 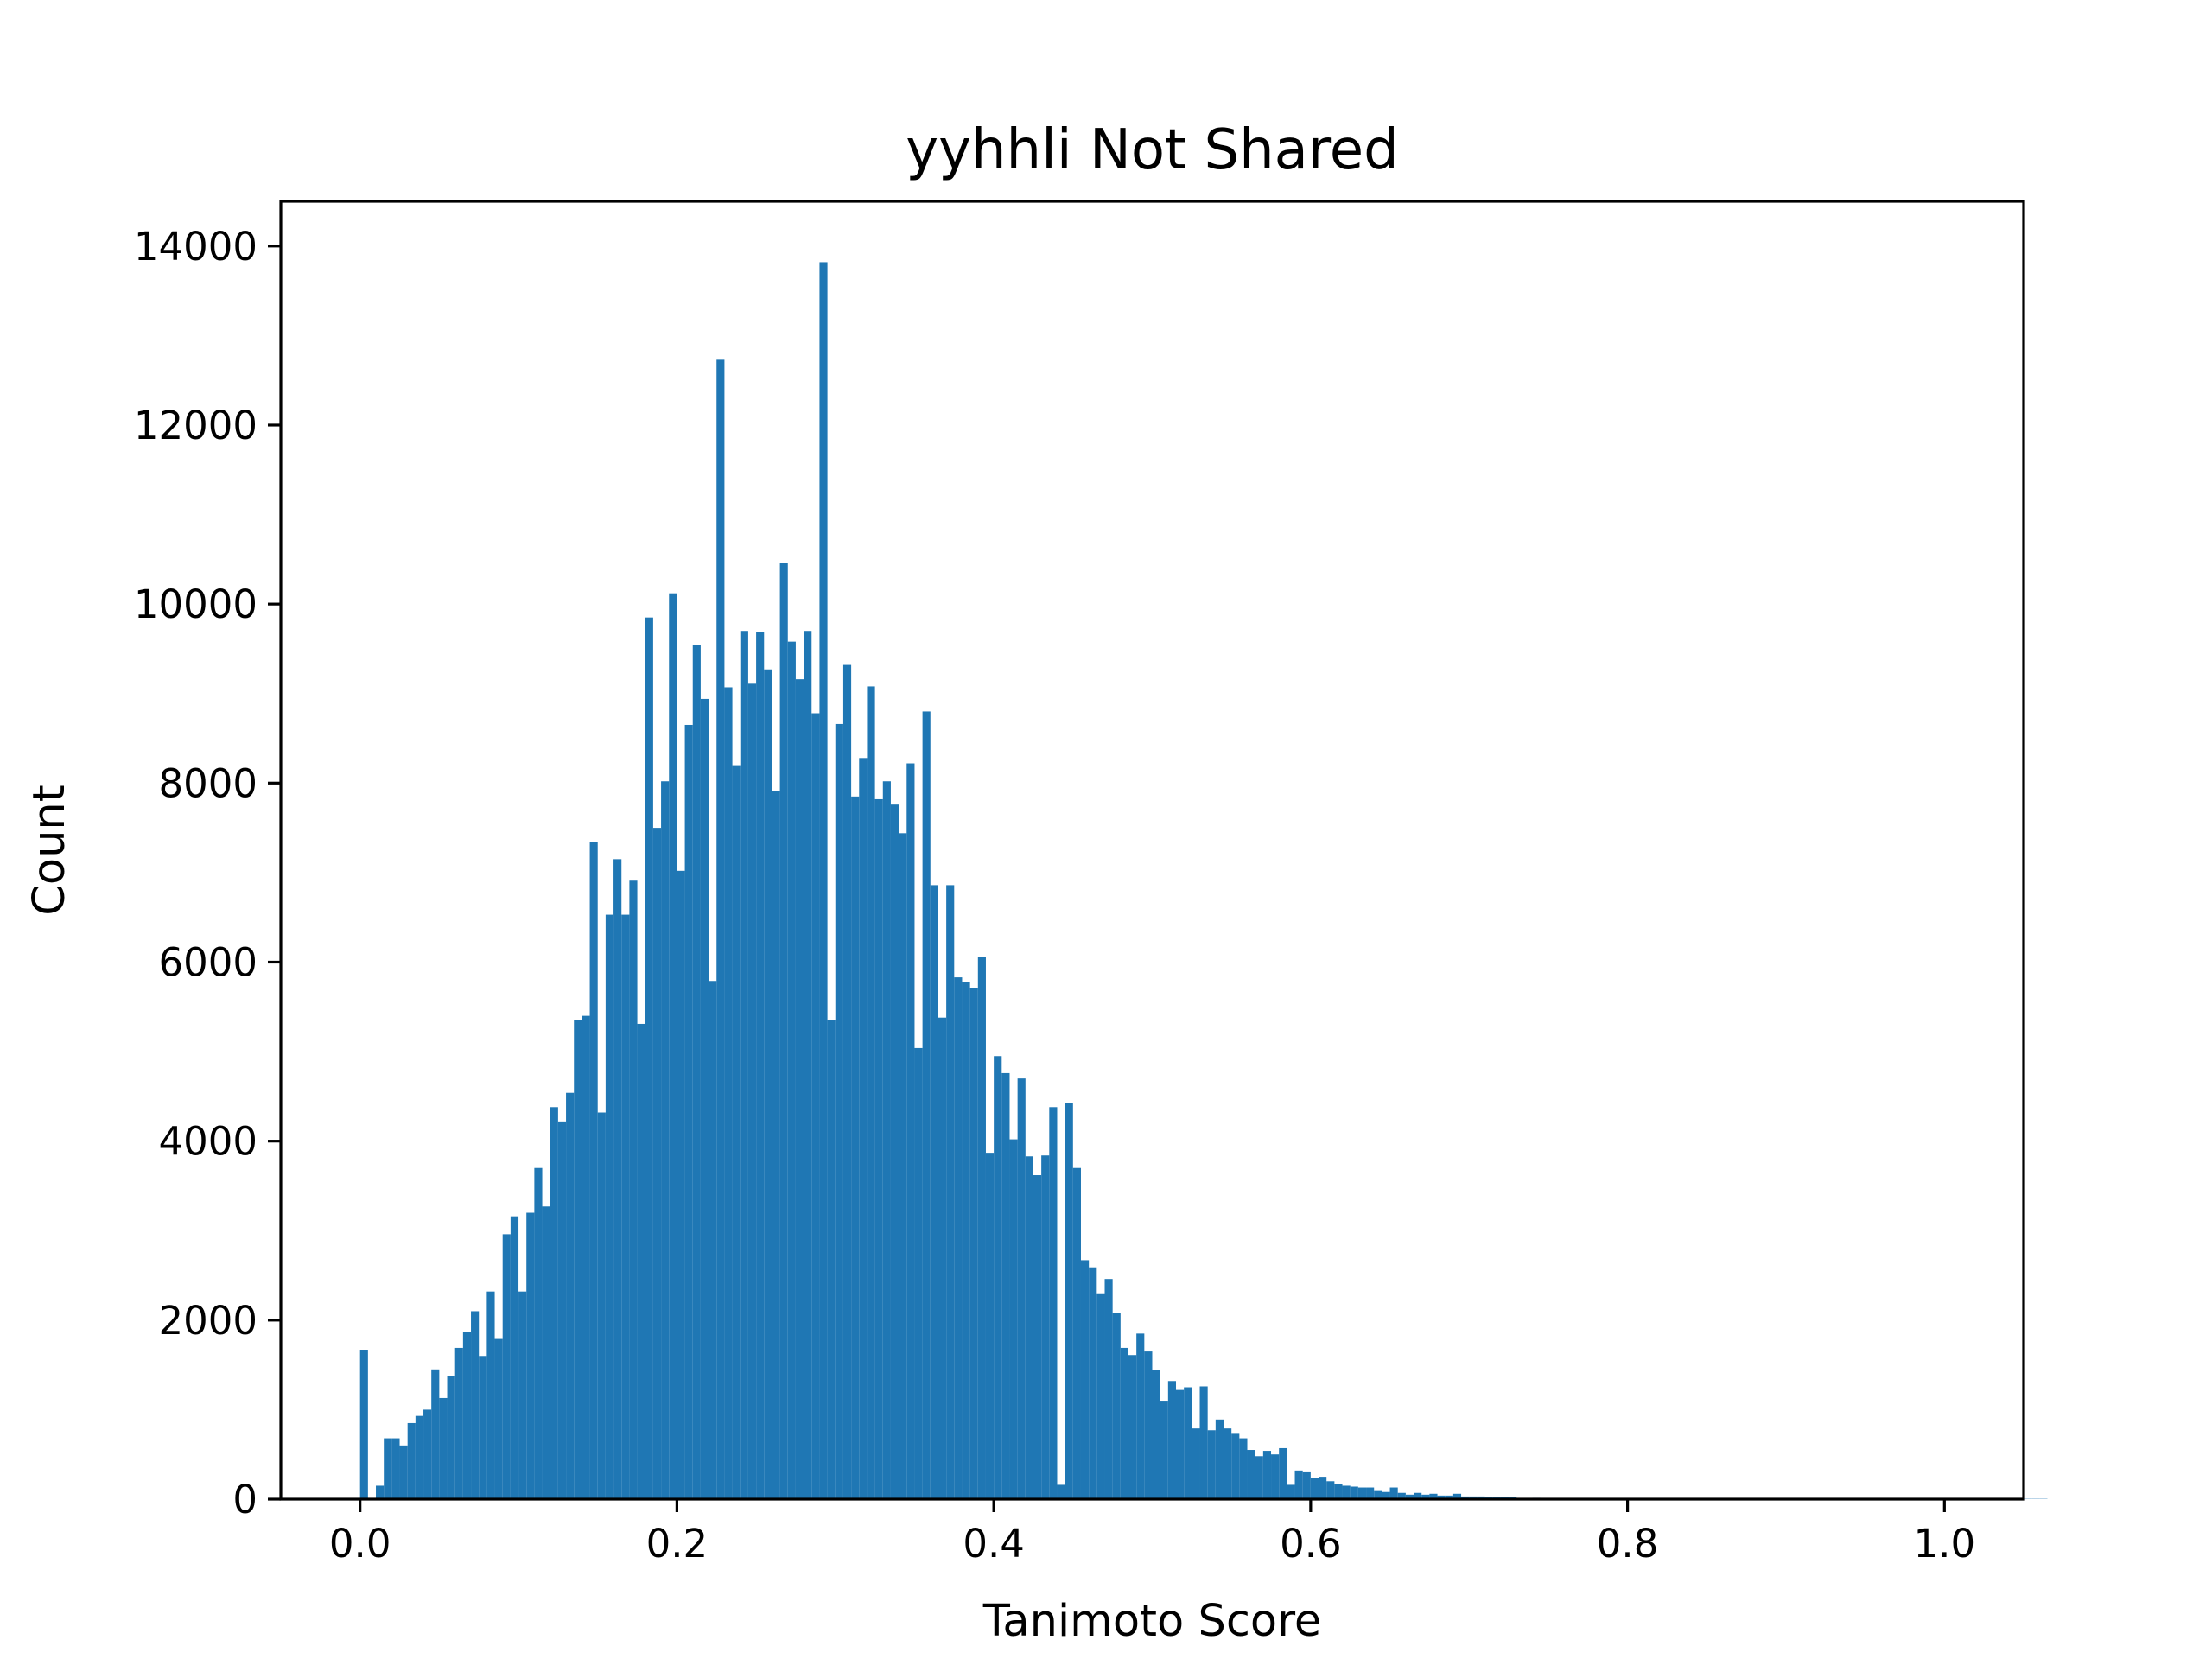 What do you see at coordinates (195, 604) in the screenshot?
I see `y-tick-label: 10000` at bounding box center [195, 604].